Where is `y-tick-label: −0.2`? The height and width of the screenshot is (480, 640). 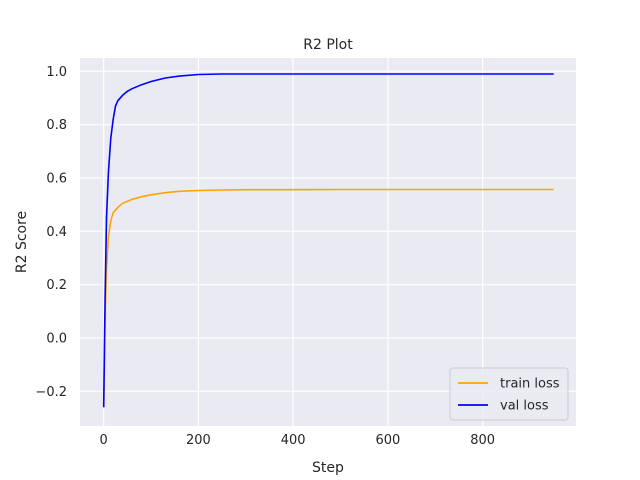
y-tick-label: −0.2 is located at coordinates (51, 392).